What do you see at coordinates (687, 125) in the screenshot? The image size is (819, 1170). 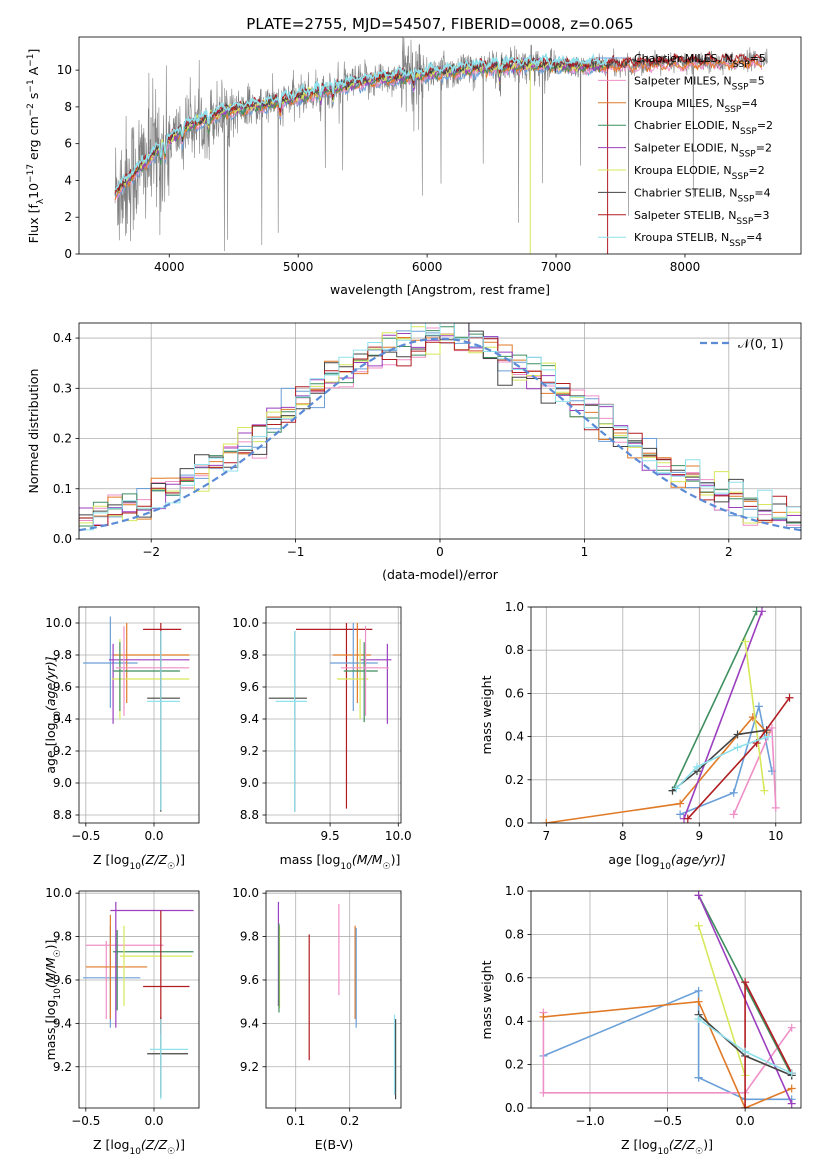 I see `legend-label-part: Chabrier ELODIE, N` at bounding box center [687, 125].